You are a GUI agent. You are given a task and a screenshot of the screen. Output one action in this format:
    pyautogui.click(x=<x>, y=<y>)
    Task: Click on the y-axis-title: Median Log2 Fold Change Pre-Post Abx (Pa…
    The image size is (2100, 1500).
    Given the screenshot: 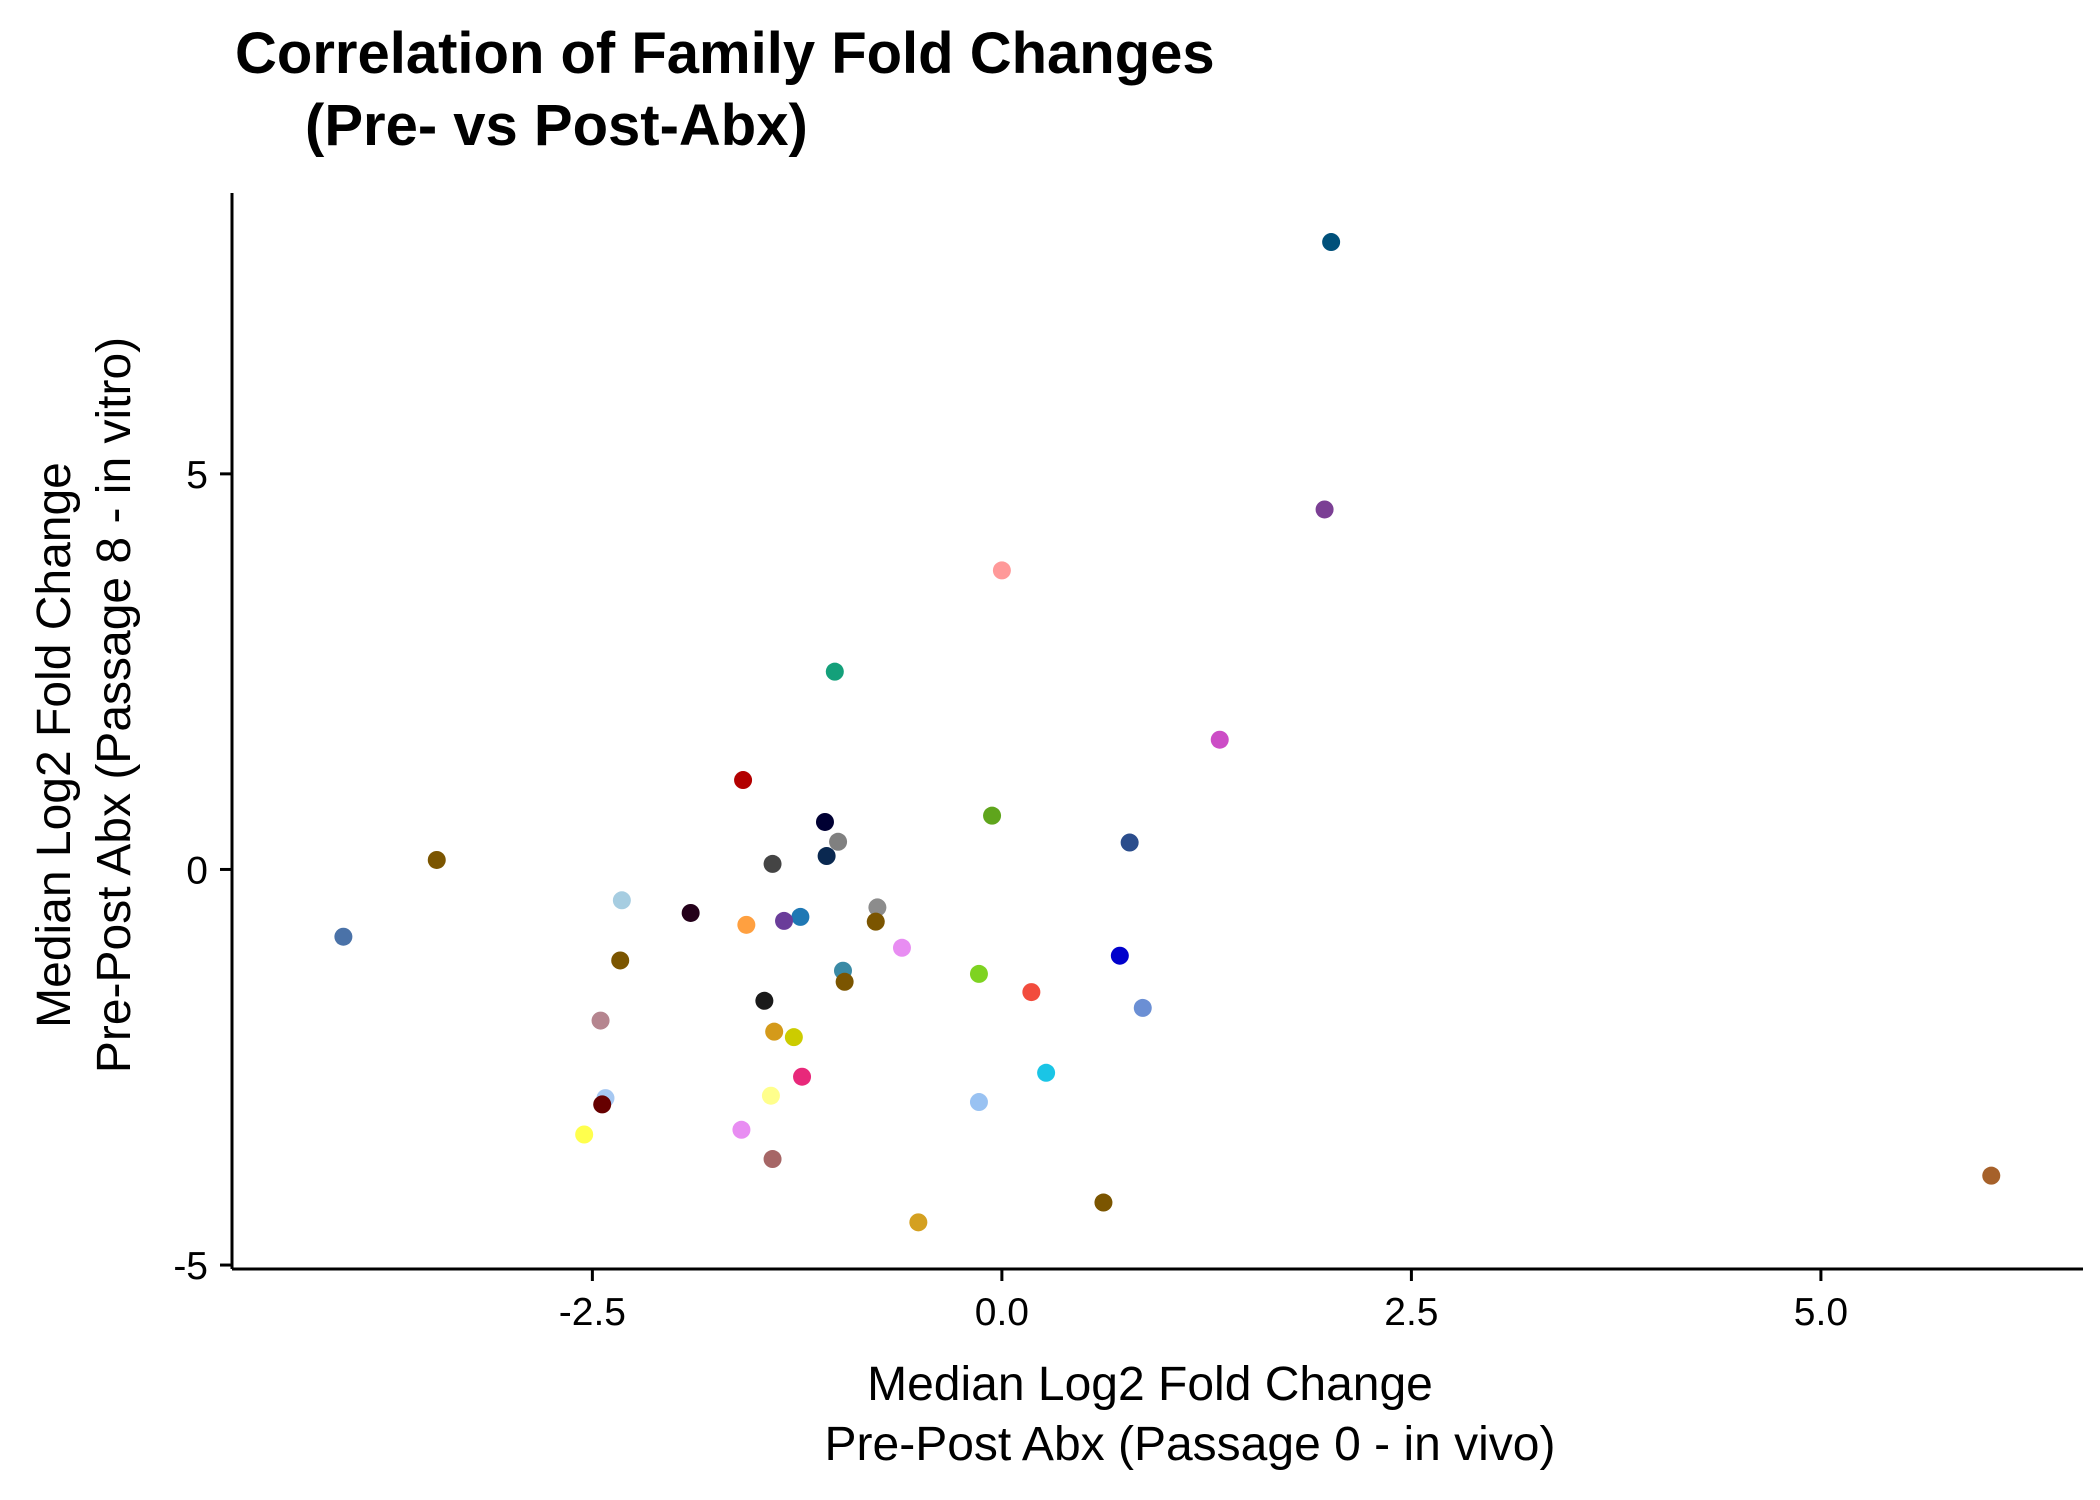 What is the action you would take?
    pyautogui.click(x=84, y=705)
    